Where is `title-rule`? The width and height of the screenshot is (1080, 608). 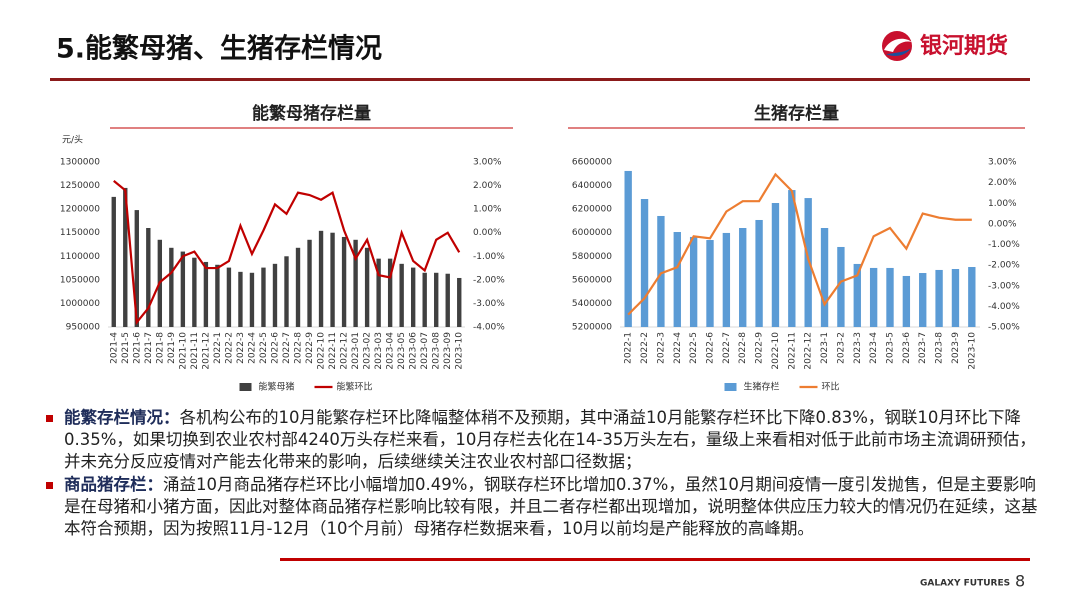
title-rule is located at coordinates (540, 79).